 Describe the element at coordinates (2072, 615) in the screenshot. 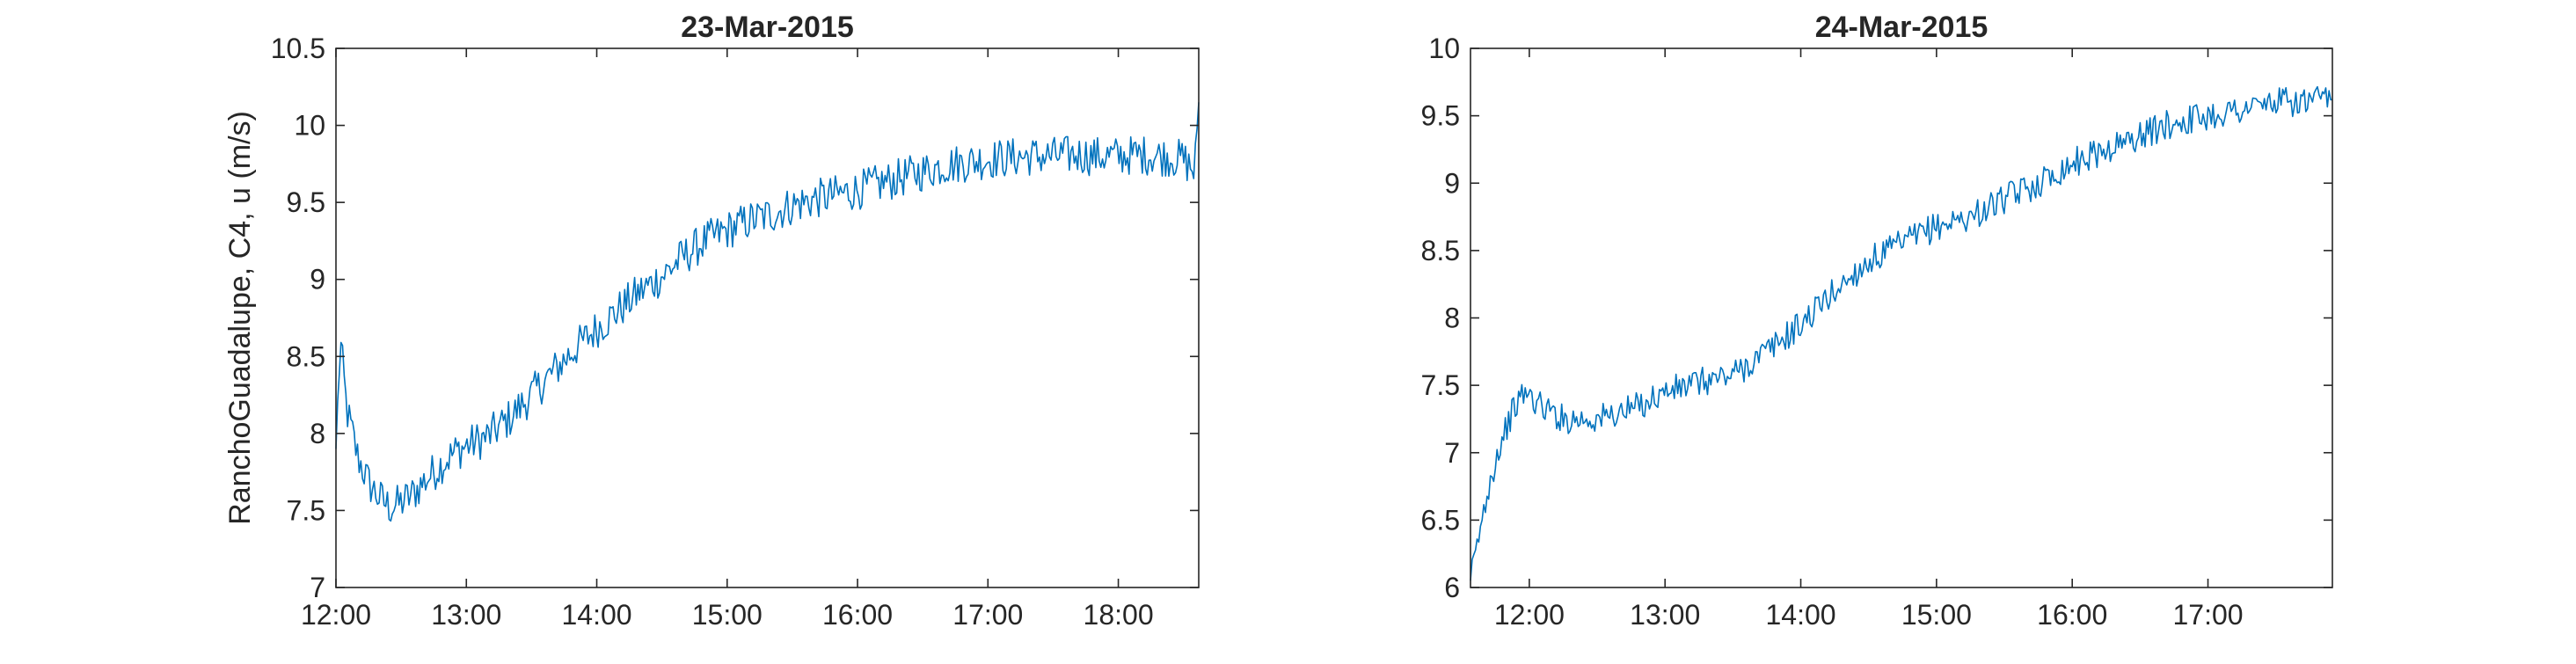

I see `chart-2-xtick-label-5: 16:00` at that location.